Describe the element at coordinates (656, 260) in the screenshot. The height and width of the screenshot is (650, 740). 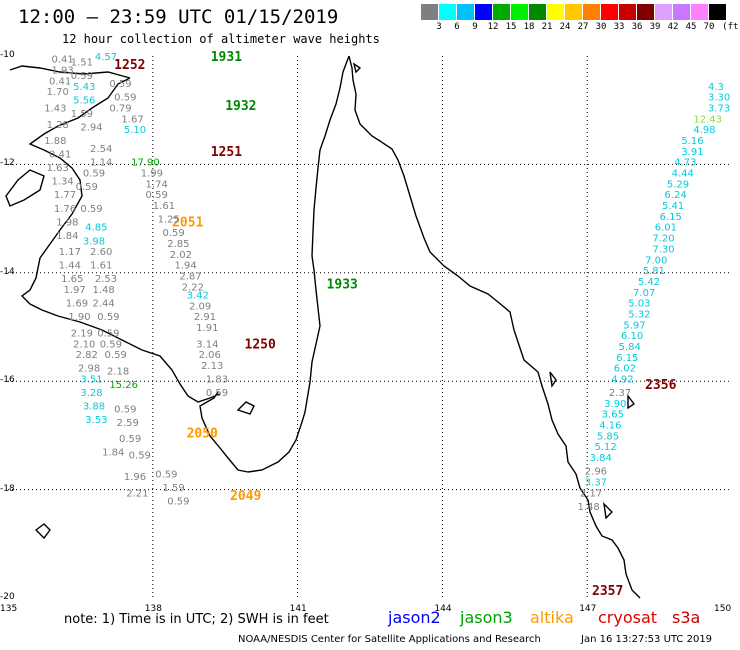
I see `wave-height-value: 7.00` at that location.